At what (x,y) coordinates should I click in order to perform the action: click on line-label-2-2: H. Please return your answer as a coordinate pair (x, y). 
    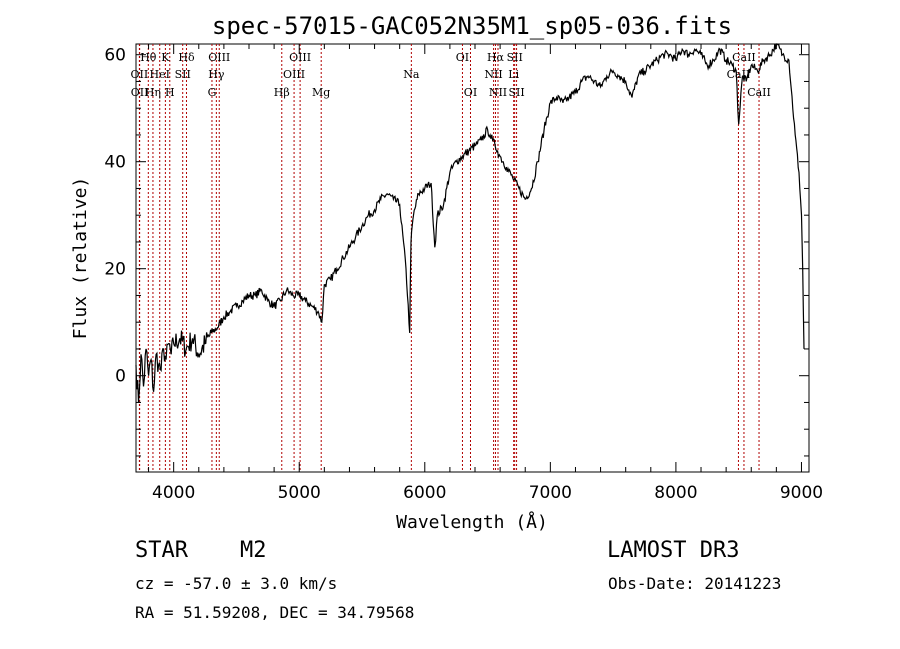
    Looking at the image, I should click on (170, 92).